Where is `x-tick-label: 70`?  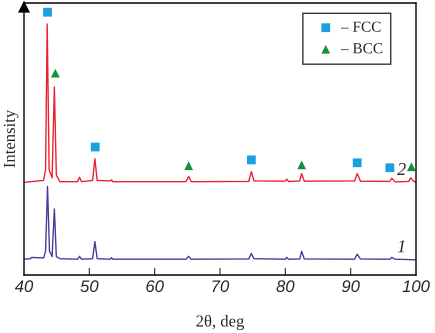 x-tick-label: 70 is located at coordinates (221, 286).